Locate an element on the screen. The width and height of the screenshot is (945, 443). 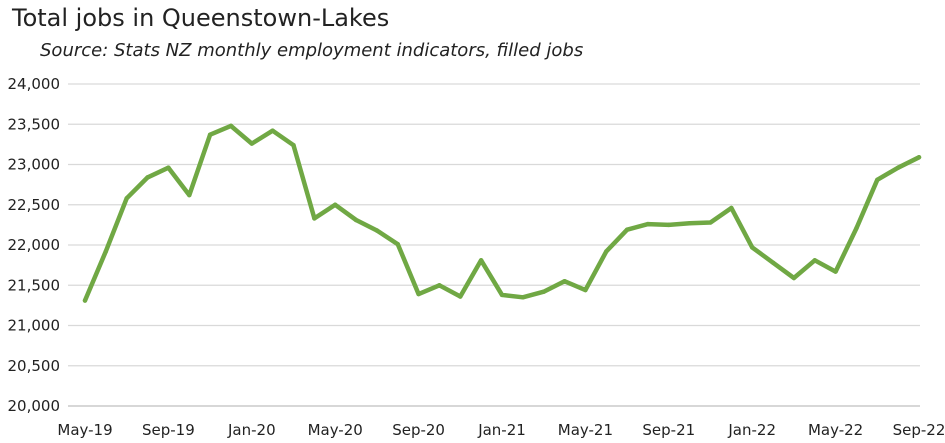
x-tick-label: Sep-19 is located at coordinates (168, 430).